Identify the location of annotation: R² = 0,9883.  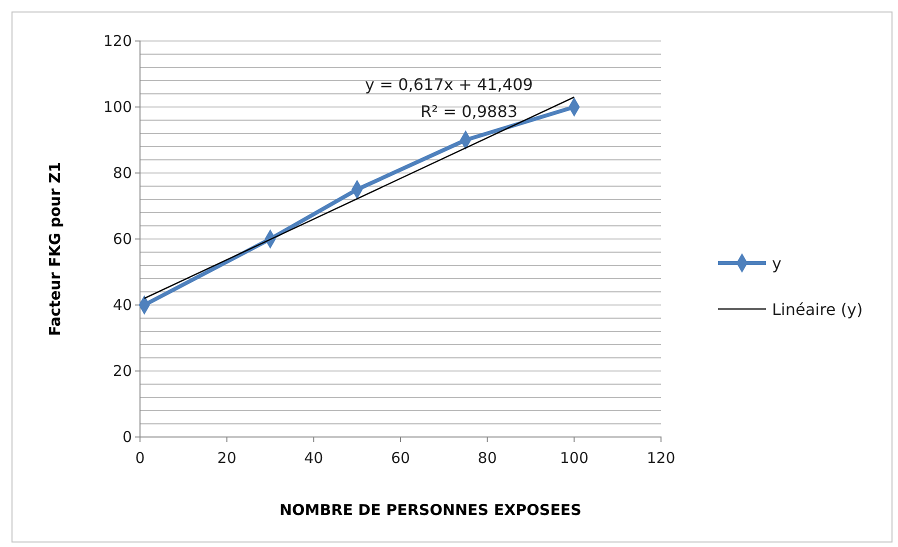
(469, 111).